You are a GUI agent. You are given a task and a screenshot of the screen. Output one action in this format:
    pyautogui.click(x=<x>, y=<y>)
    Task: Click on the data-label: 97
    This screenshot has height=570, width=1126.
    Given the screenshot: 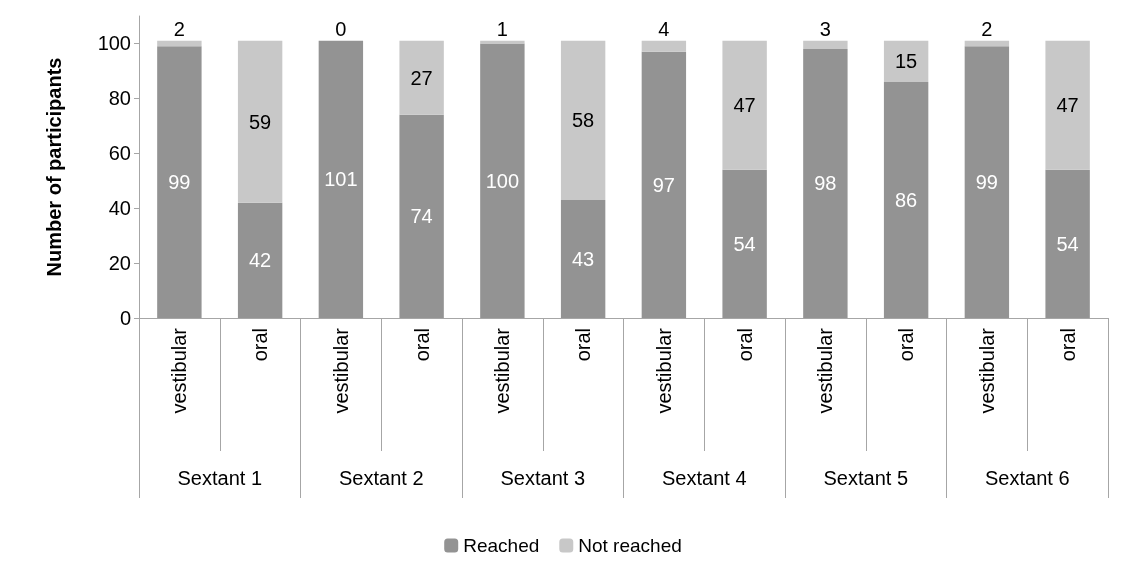 What is the action you would take?
    pyautogui.click(x=663, y=184)
    